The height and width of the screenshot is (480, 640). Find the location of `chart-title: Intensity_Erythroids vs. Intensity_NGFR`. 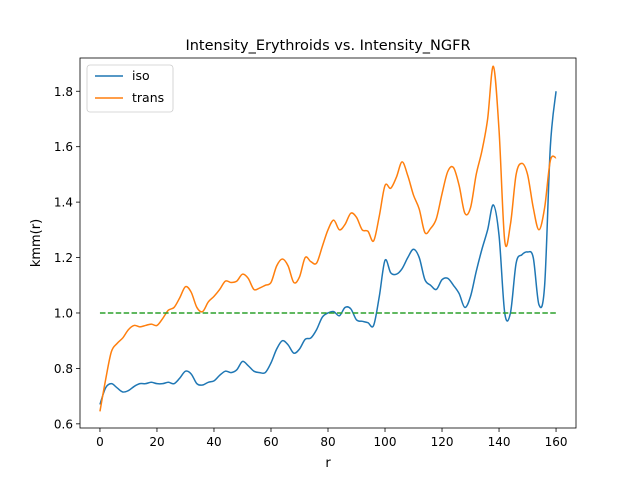

chart-title: Intensity_Erythroids vs. Intensity_NGFR is located at coordinates (327, 46).